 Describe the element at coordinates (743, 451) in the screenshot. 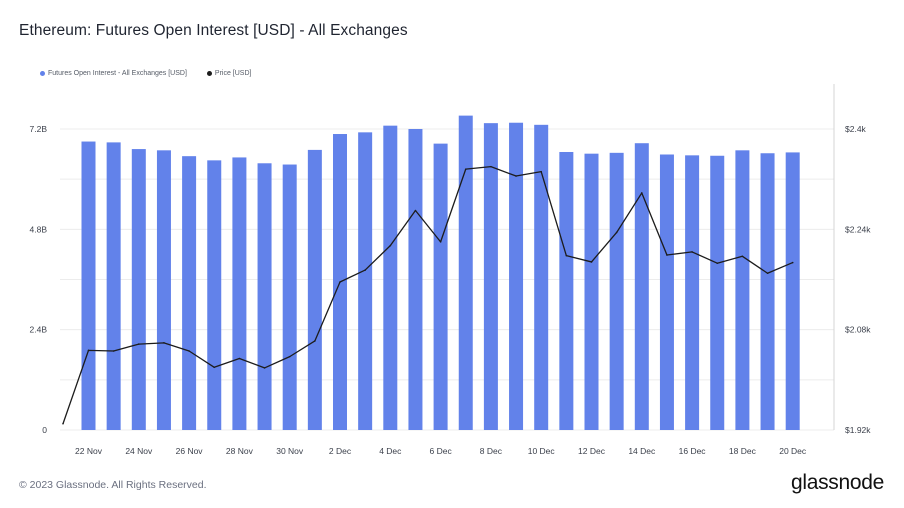

I see `x-axis-tick-label: 18 Dec` at that location.